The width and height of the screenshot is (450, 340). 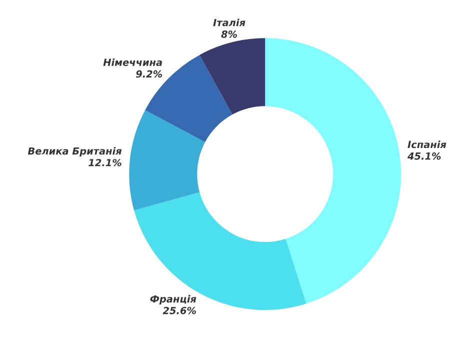 I want to click on data-label: 25.6%, so click(x=179, y=310).